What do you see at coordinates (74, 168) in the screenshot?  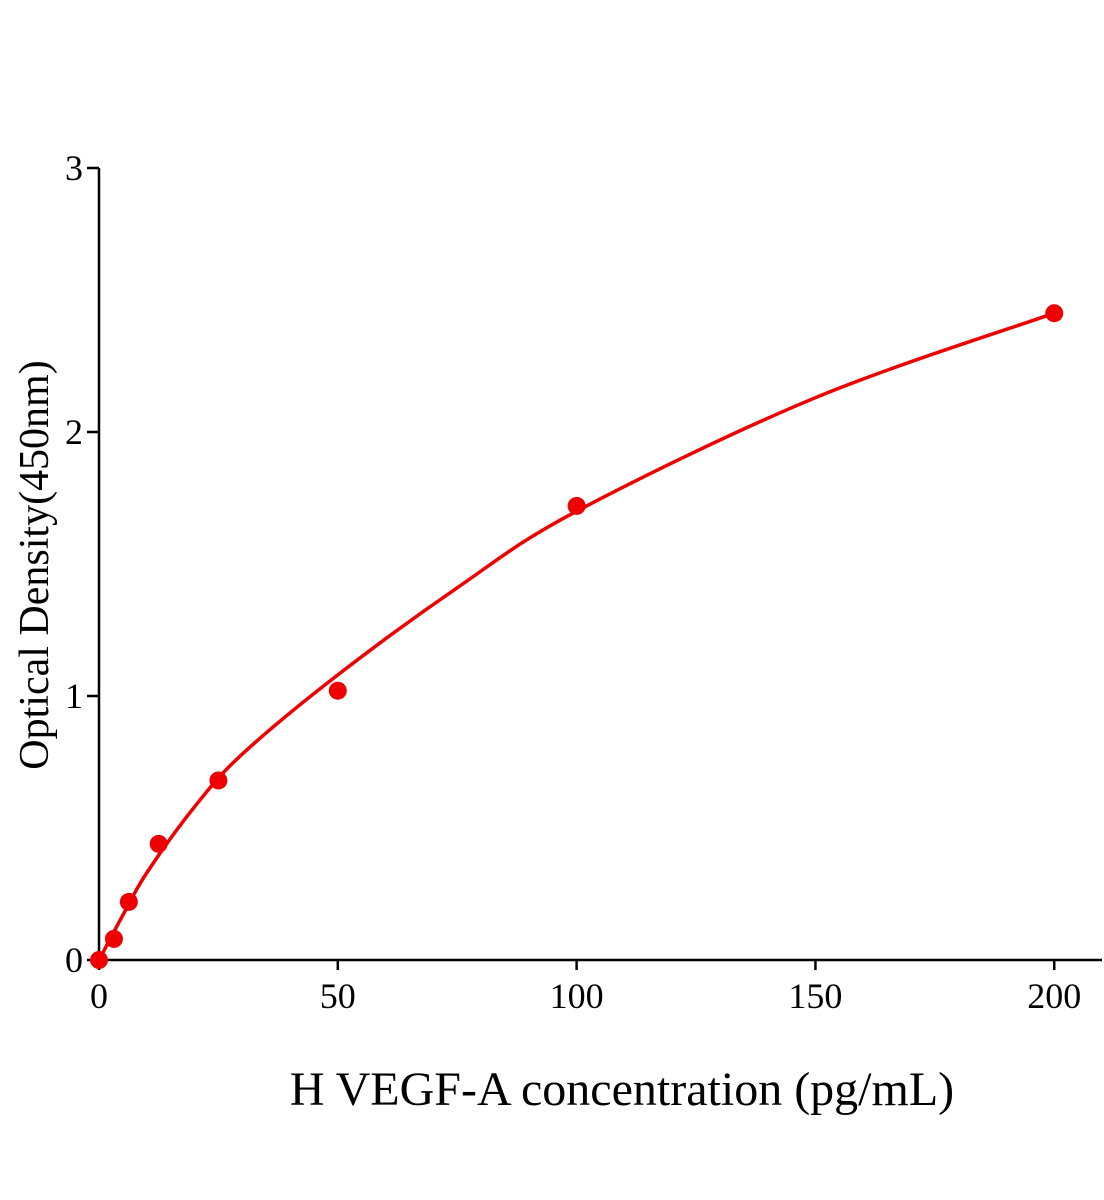 I see `y-tick-label: 3` at bounding box center [74, 168].